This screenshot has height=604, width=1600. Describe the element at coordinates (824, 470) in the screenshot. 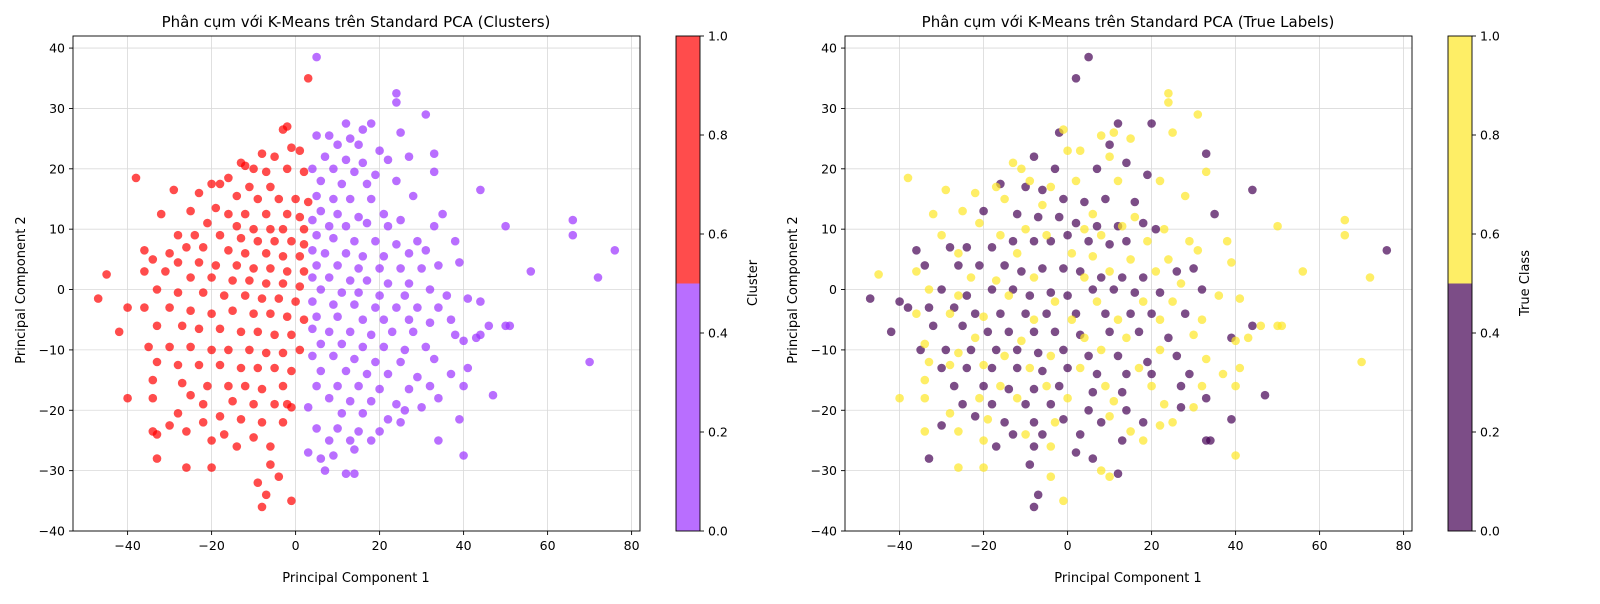

I see `y-tick-label: −30` at that location.